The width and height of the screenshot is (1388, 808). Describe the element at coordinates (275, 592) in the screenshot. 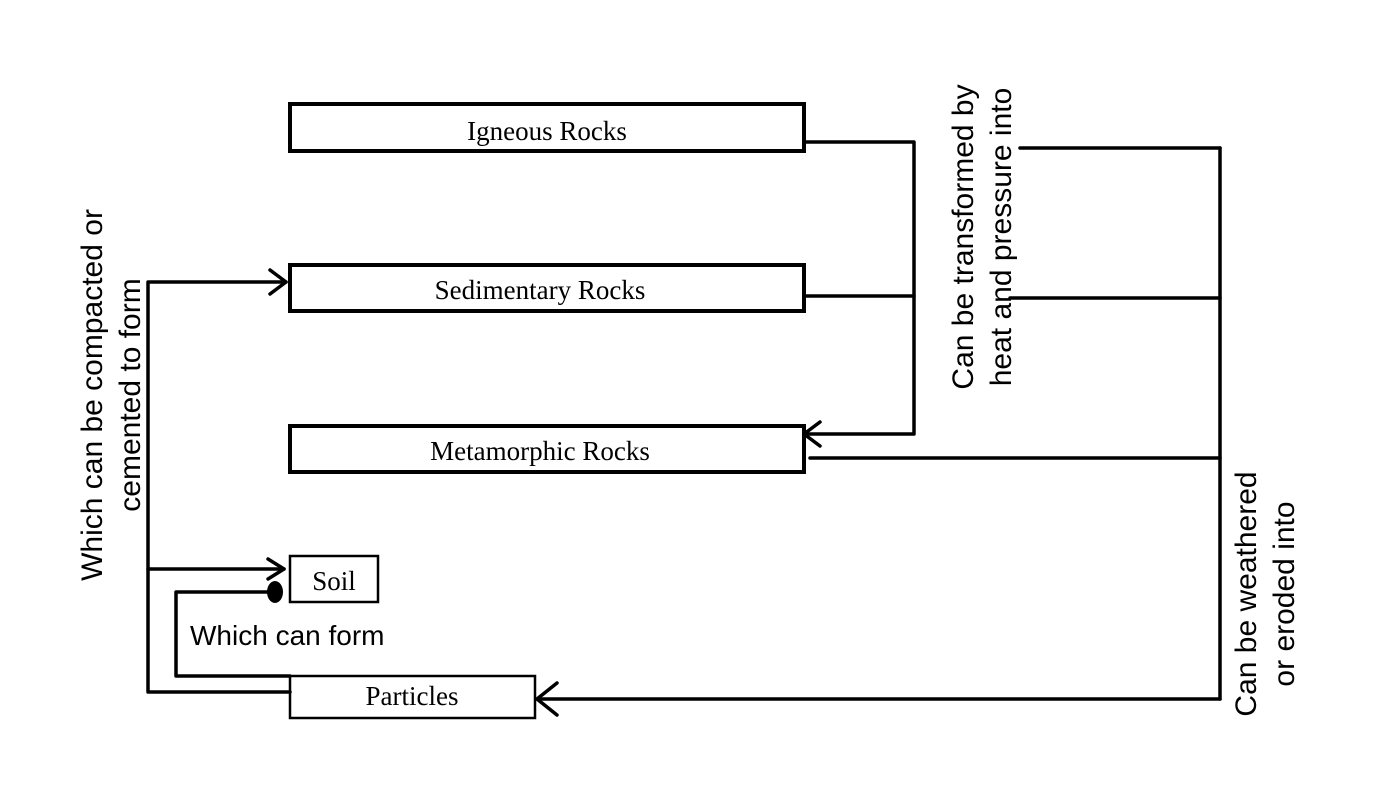

I see `soil-arrow-dot` at that location.